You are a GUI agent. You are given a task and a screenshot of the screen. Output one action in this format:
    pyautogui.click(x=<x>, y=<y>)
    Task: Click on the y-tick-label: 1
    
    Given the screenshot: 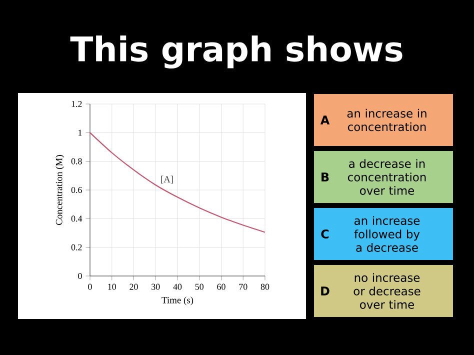 What is the action you would take?
    pyautogui.click(x=80, y=133)
    